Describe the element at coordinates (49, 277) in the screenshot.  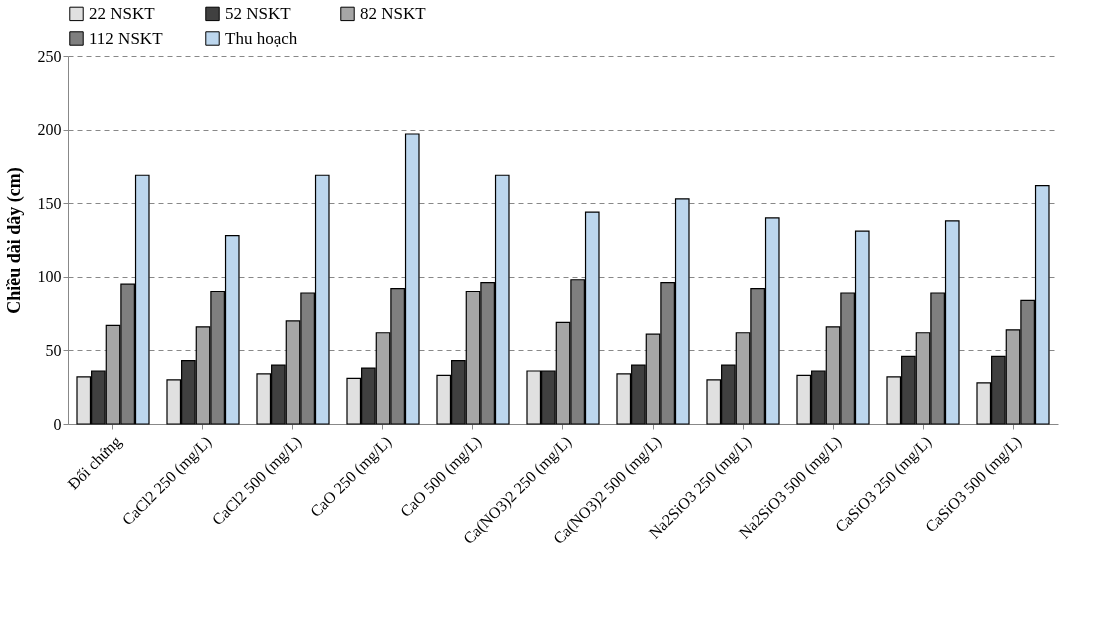
I see `y-tick-label: 100` at that location.